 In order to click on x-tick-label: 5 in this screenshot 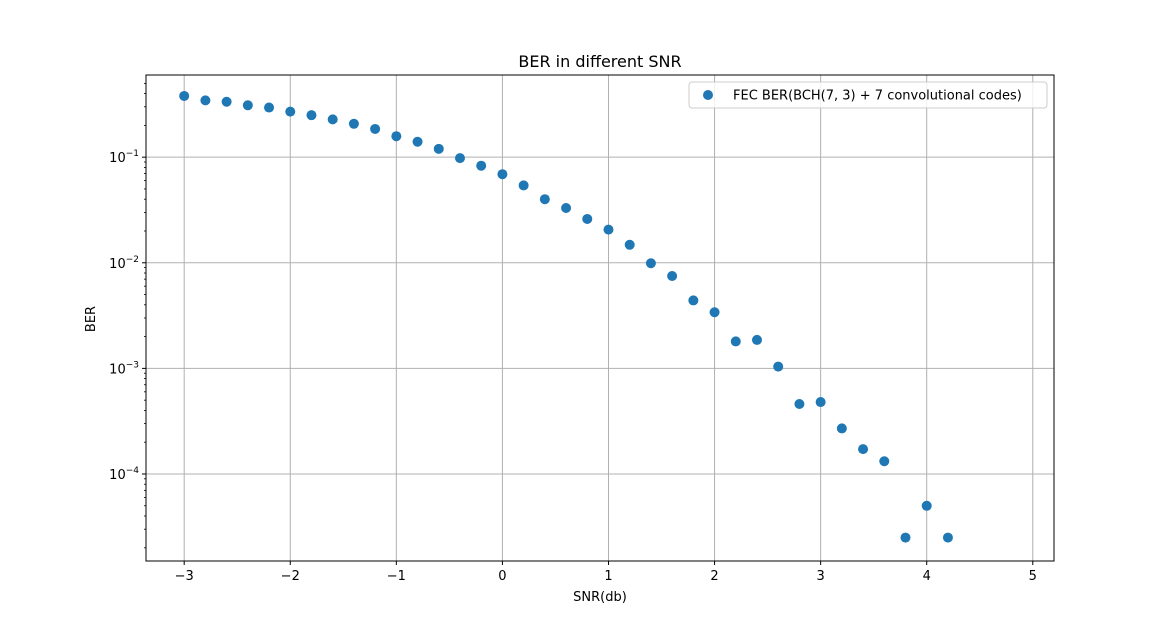, I will do `click(1033, 576)`.